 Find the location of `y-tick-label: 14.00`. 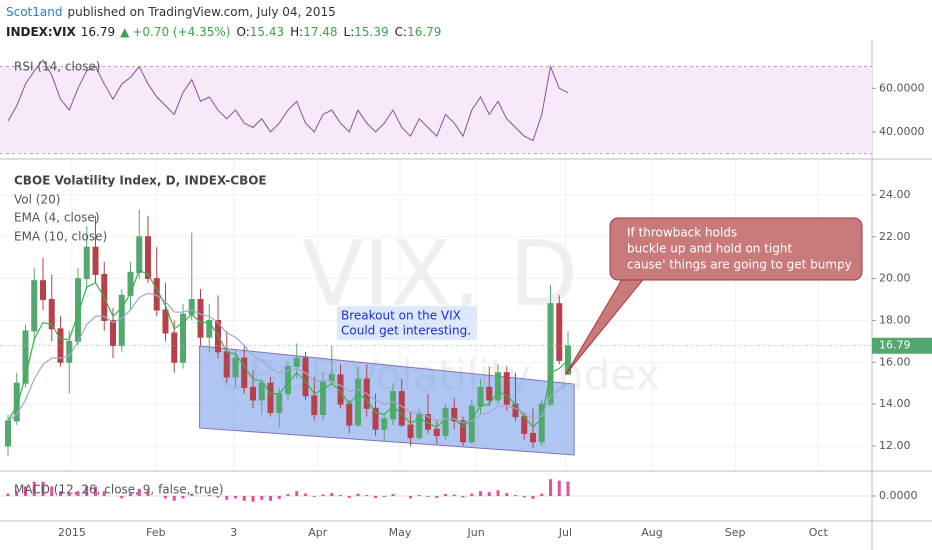

y-tick-label: 14.00 is located at coordinates (895, 403).